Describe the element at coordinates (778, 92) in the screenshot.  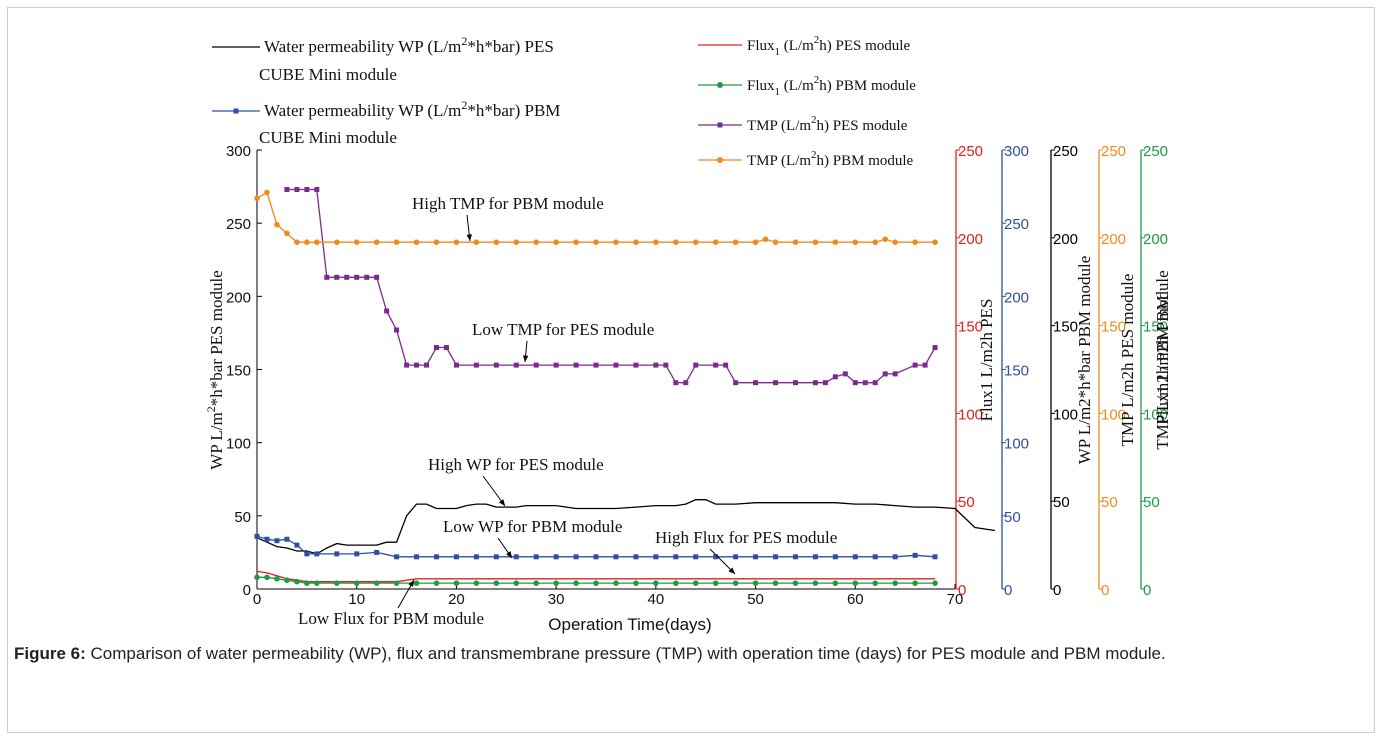
I see `legend-sub: 1` at that location.